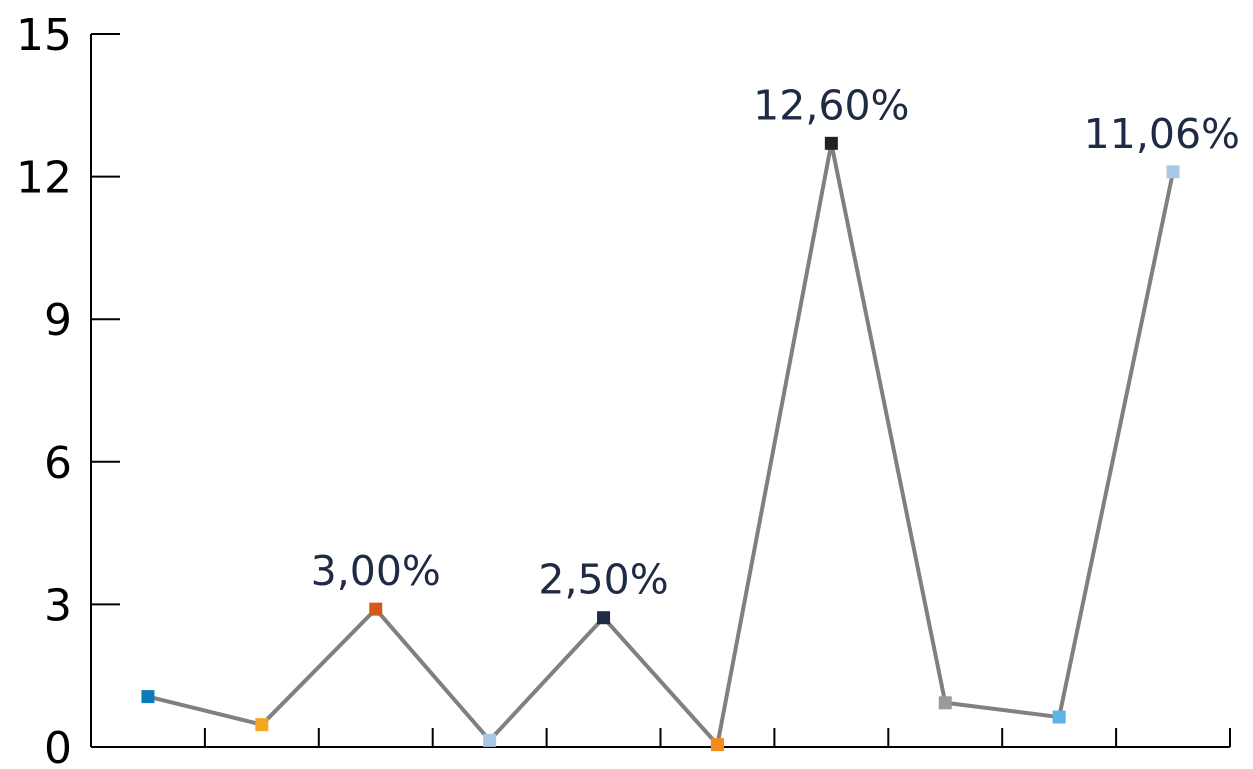  Describe the element at coordinates (68, 389) in the screenshot. I see `y-axis: 0 3 6 9 12 15` at that location.